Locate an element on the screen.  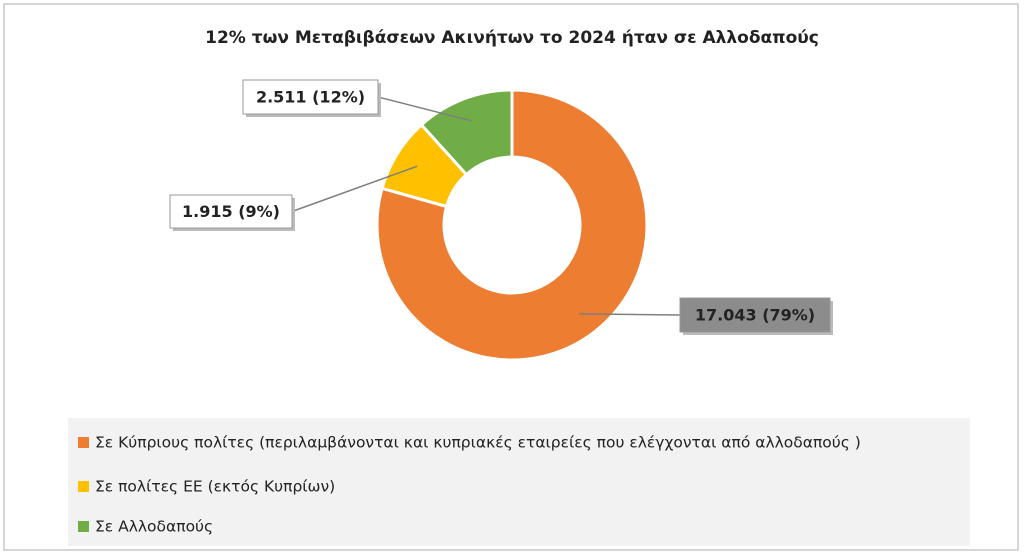
data-label: 1.915 (9%) is located at coordinates (231, 211).